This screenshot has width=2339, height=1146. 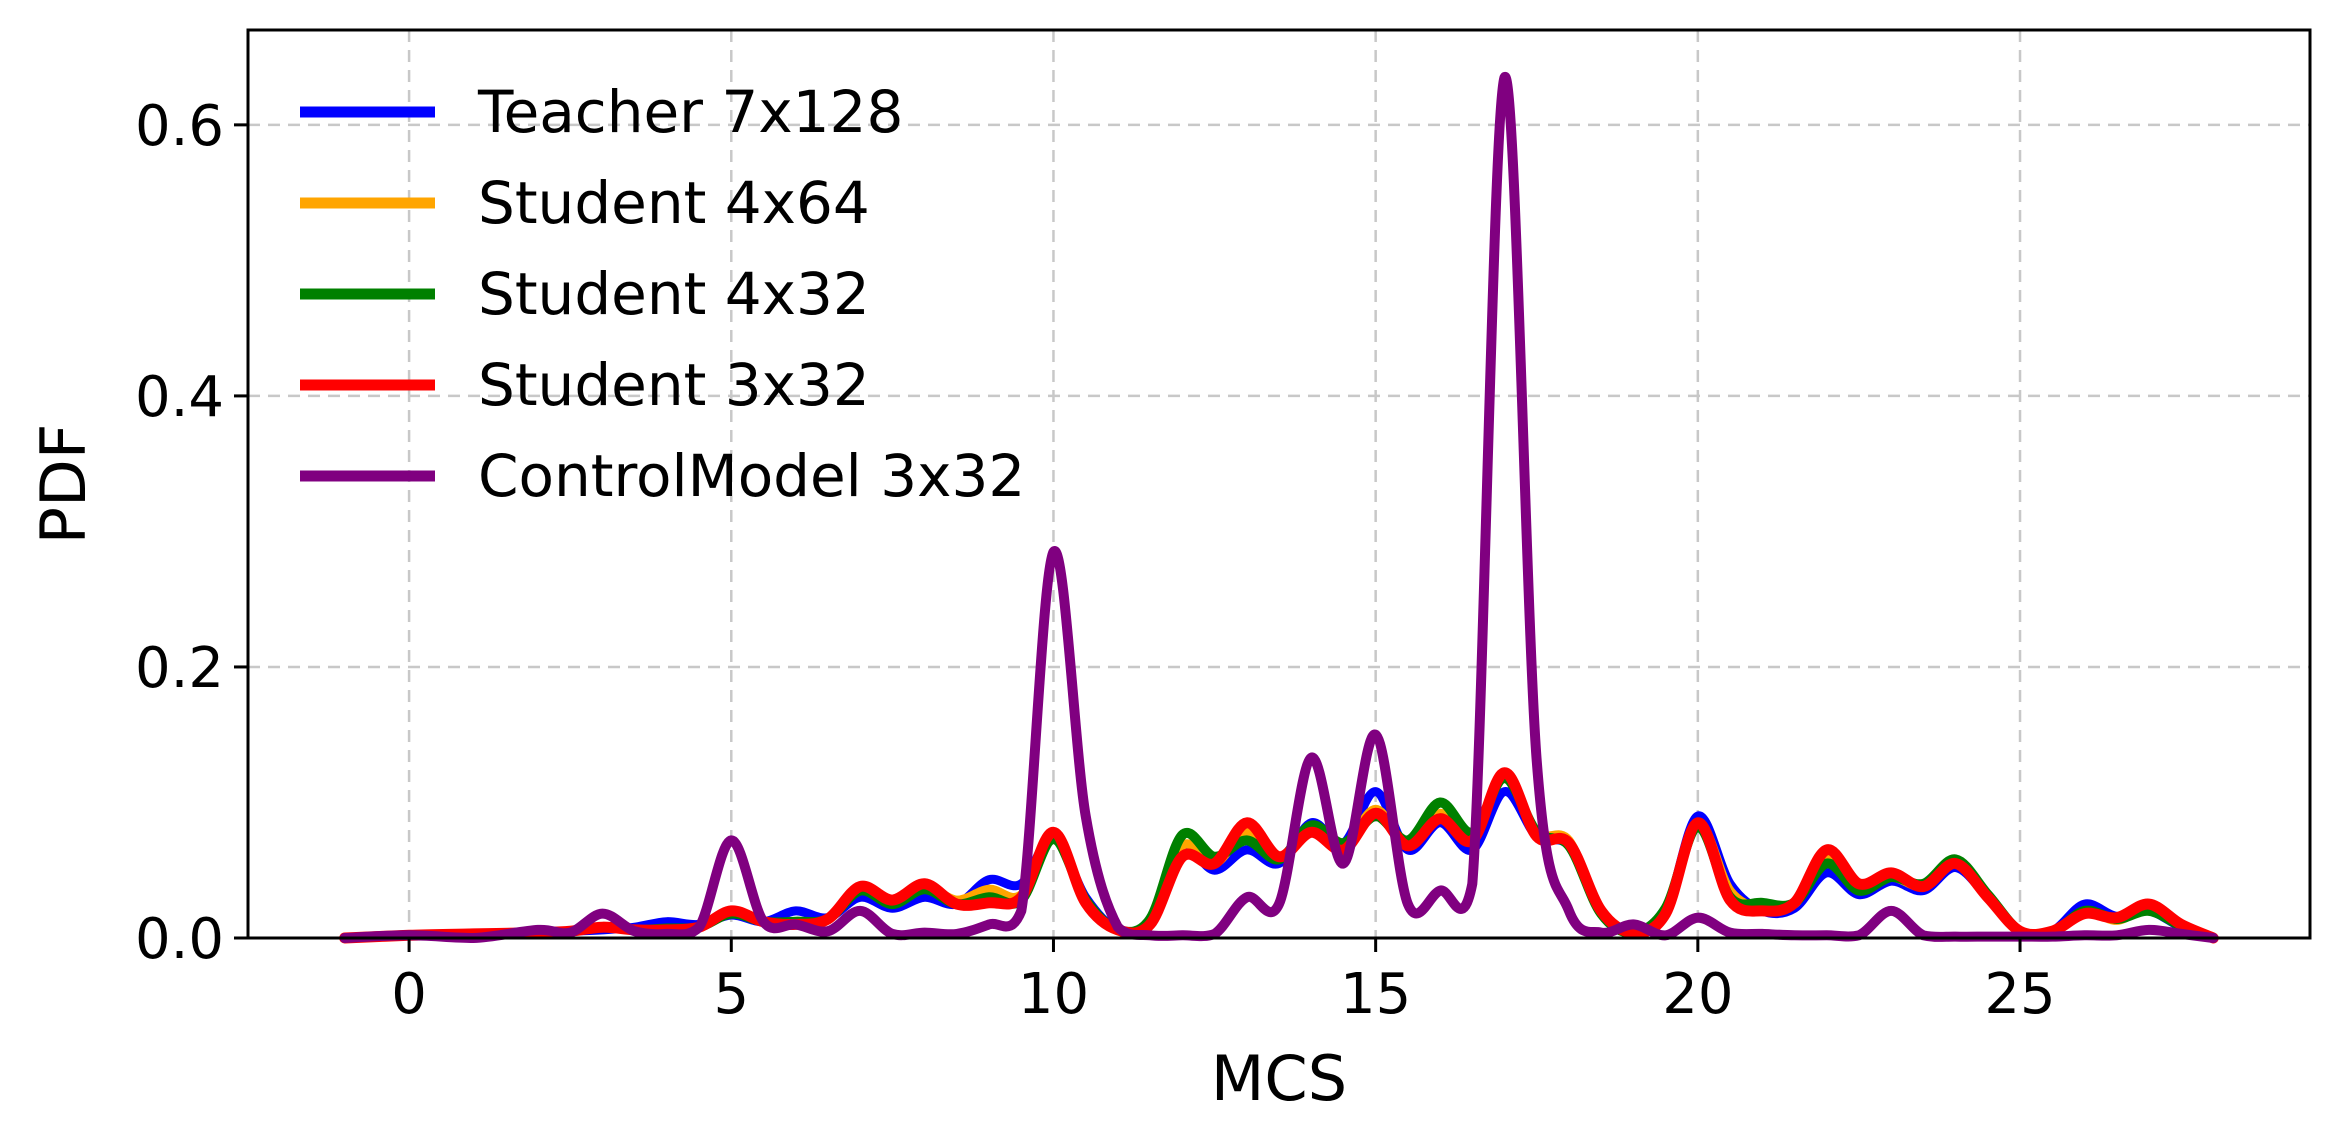 What do you see at coordinates (179, 668) in the screenshot?
I see `y-tick-label: 0.2` at bounding box center [179, 668].